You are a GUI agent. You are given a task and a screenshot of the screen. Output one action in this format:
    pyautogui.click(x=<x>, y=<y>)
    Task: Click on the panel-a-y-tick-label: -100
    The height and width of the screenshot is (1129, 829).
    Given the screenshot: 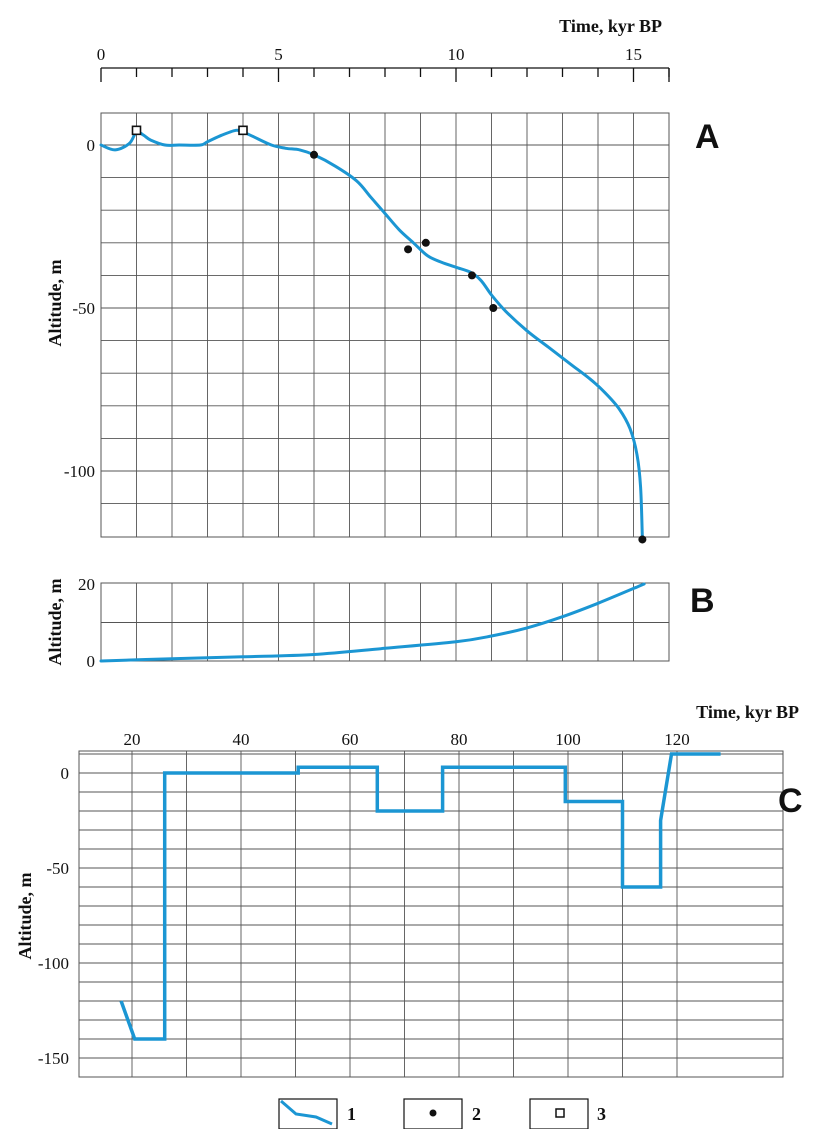 What is the action you would take?
    pyautogui.click(x=79, y=471)
    